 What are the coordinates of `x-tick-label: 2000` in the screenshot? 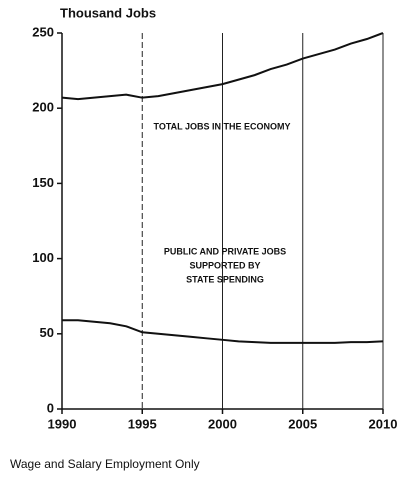 It's located at (222, 423).